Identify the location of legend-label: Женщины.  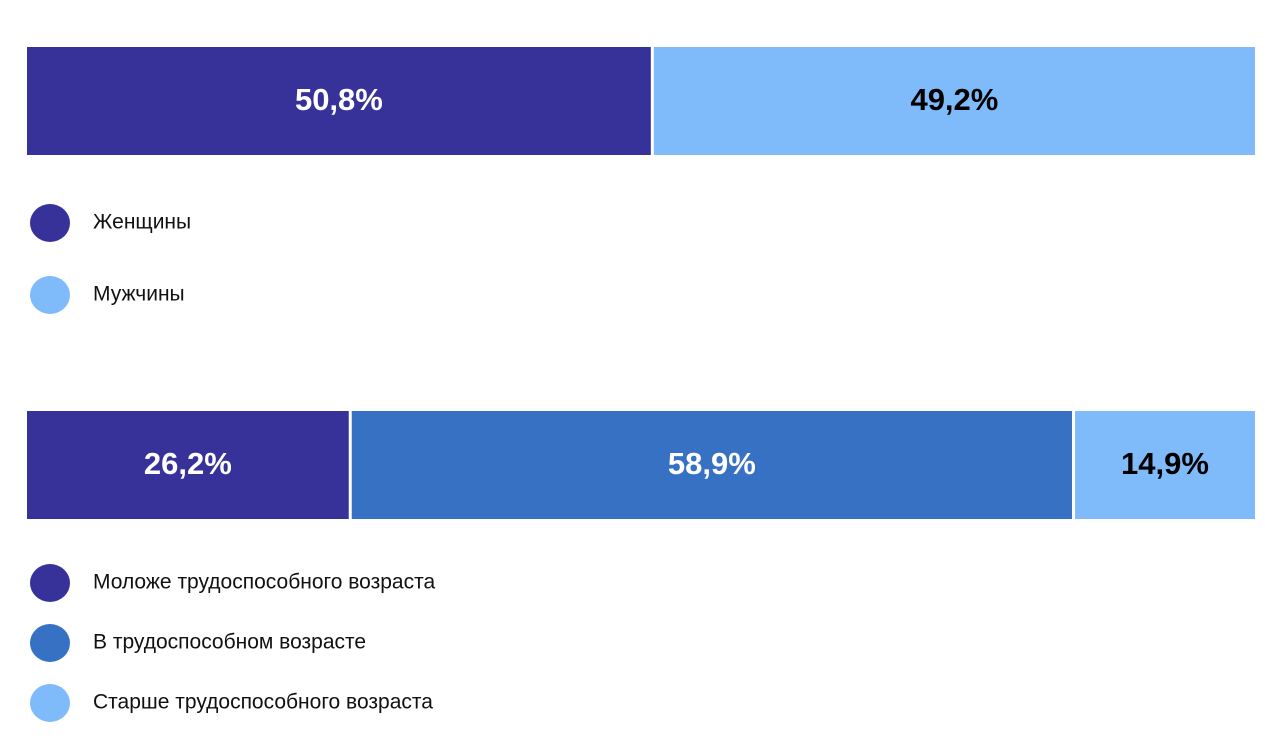
(142, 222).